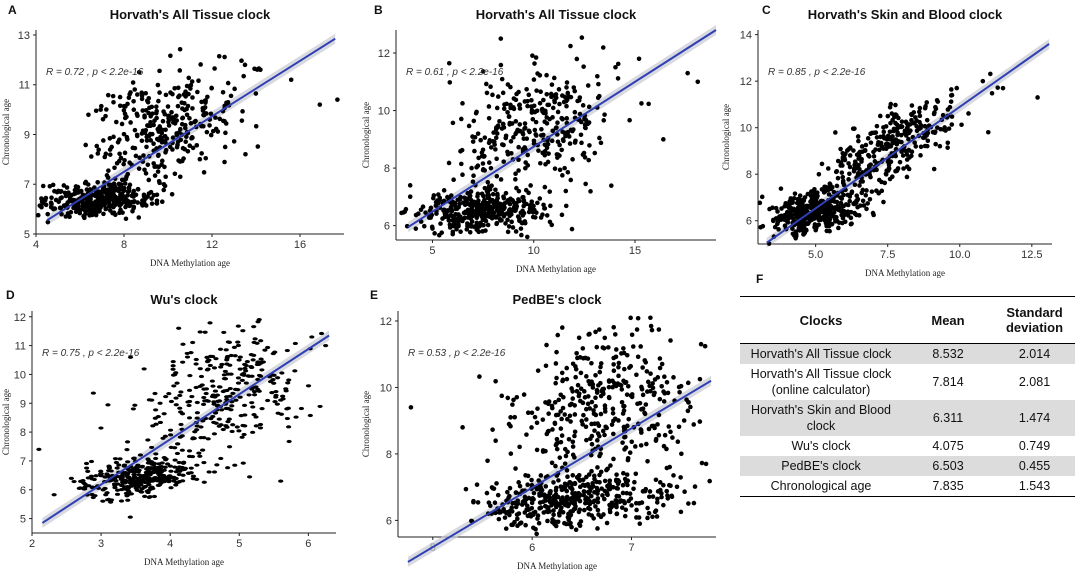 The height and width of the screenshot is (575, 1080). What do you see at coordinates (12, 10) in the screenshot?
I see `panel-letter: A` at bounding box center [12, 10].